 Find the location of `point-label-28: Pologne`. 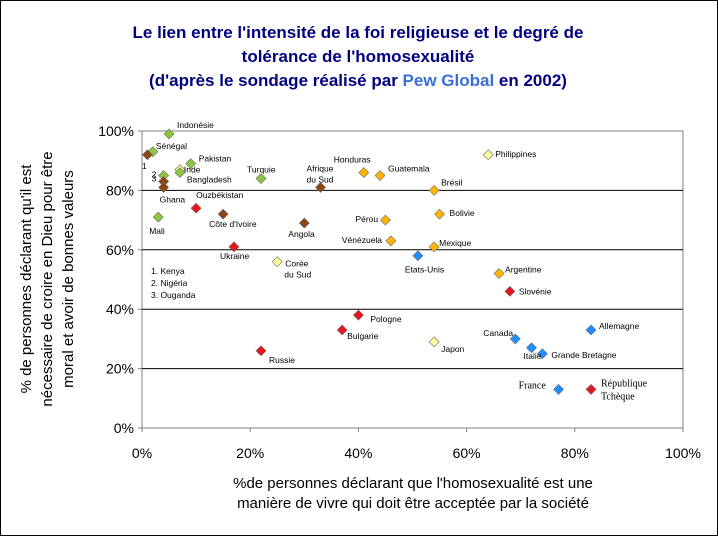

point-label-28: Pologne is located at coordinates (385, 319).